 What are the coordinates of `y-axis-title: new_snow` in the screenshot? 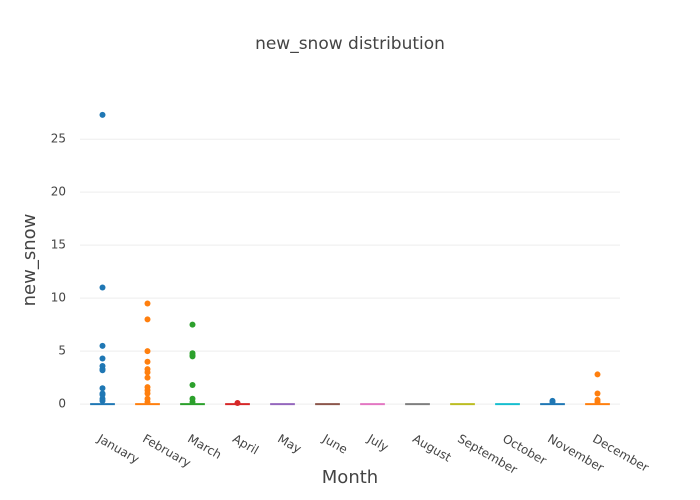 It's located at (29, 260).